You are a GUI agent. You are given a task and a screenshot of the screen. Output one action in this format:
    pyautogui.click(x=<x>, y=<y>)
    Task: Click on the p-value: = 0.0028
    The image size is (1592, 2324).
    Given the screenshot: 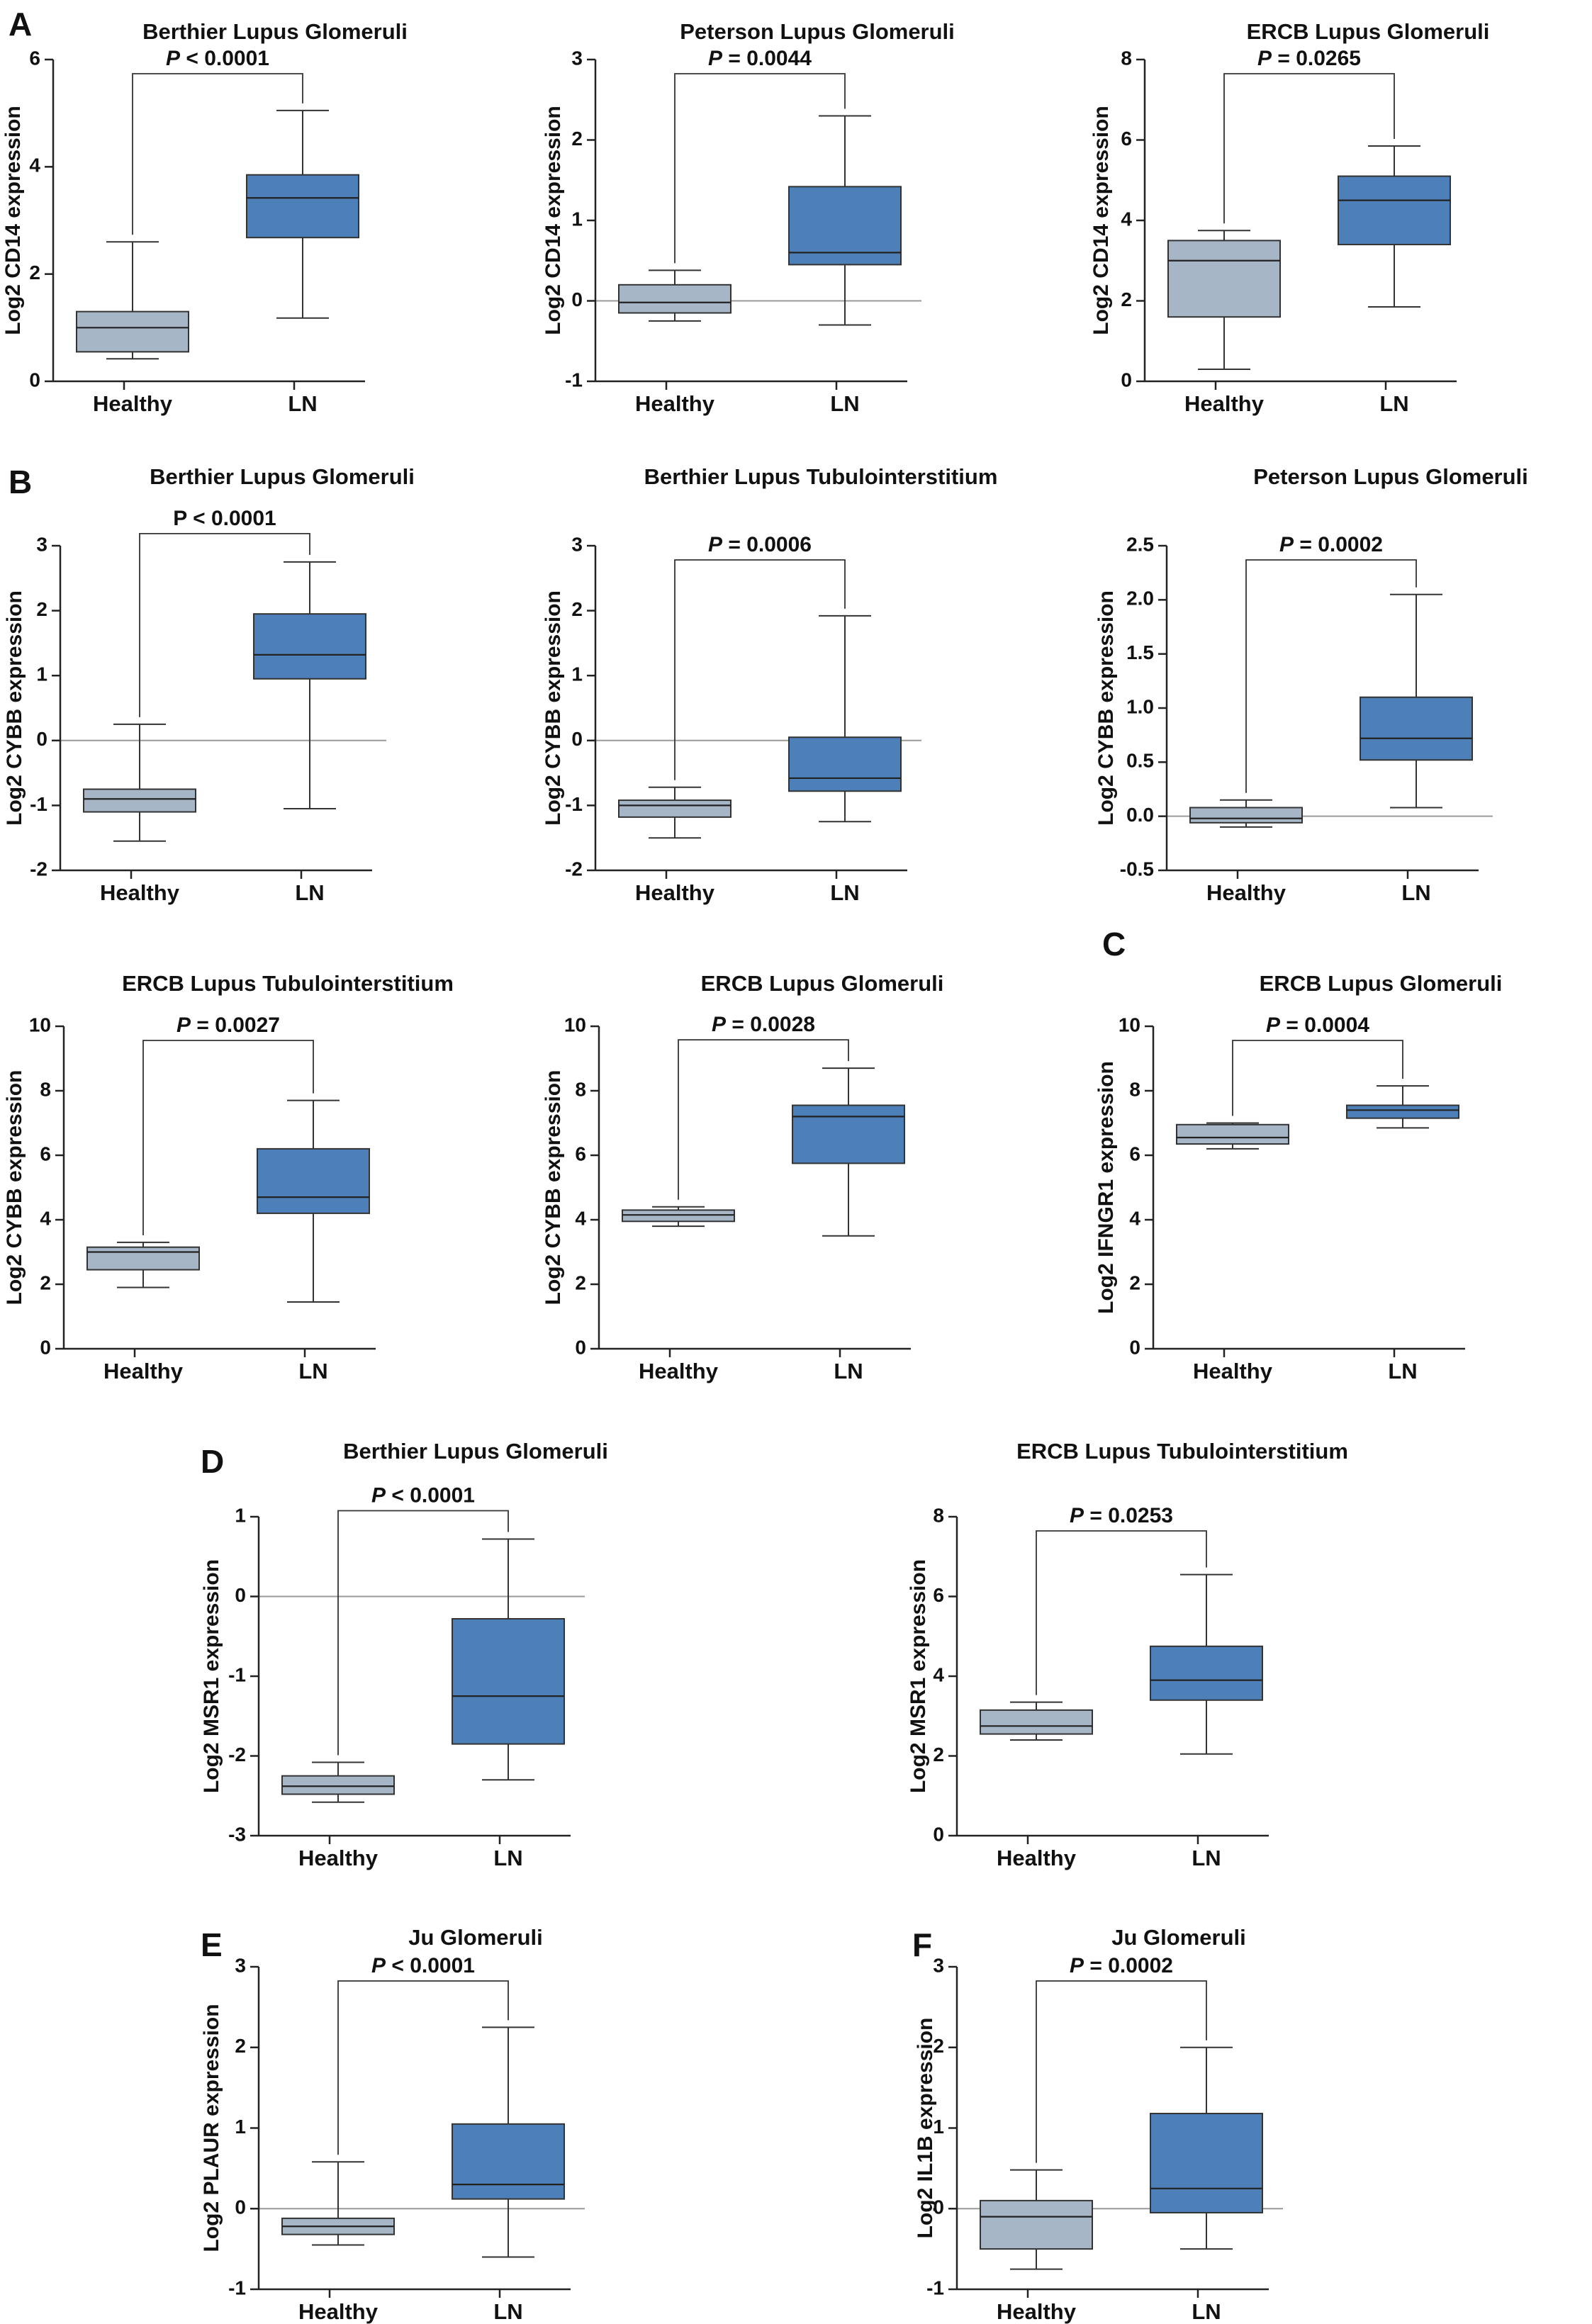 What is the action you would take?
    pyautogui.click(x=770, y=1024)
    